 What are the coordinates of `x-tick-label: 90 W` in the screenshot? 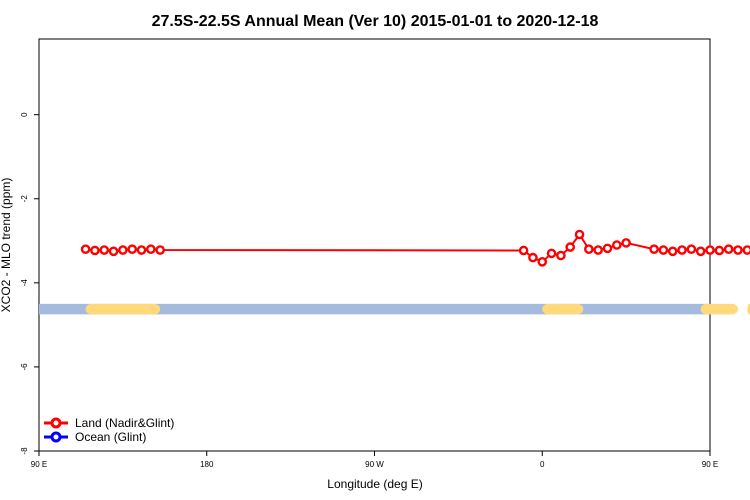 It's located at (374, 464).